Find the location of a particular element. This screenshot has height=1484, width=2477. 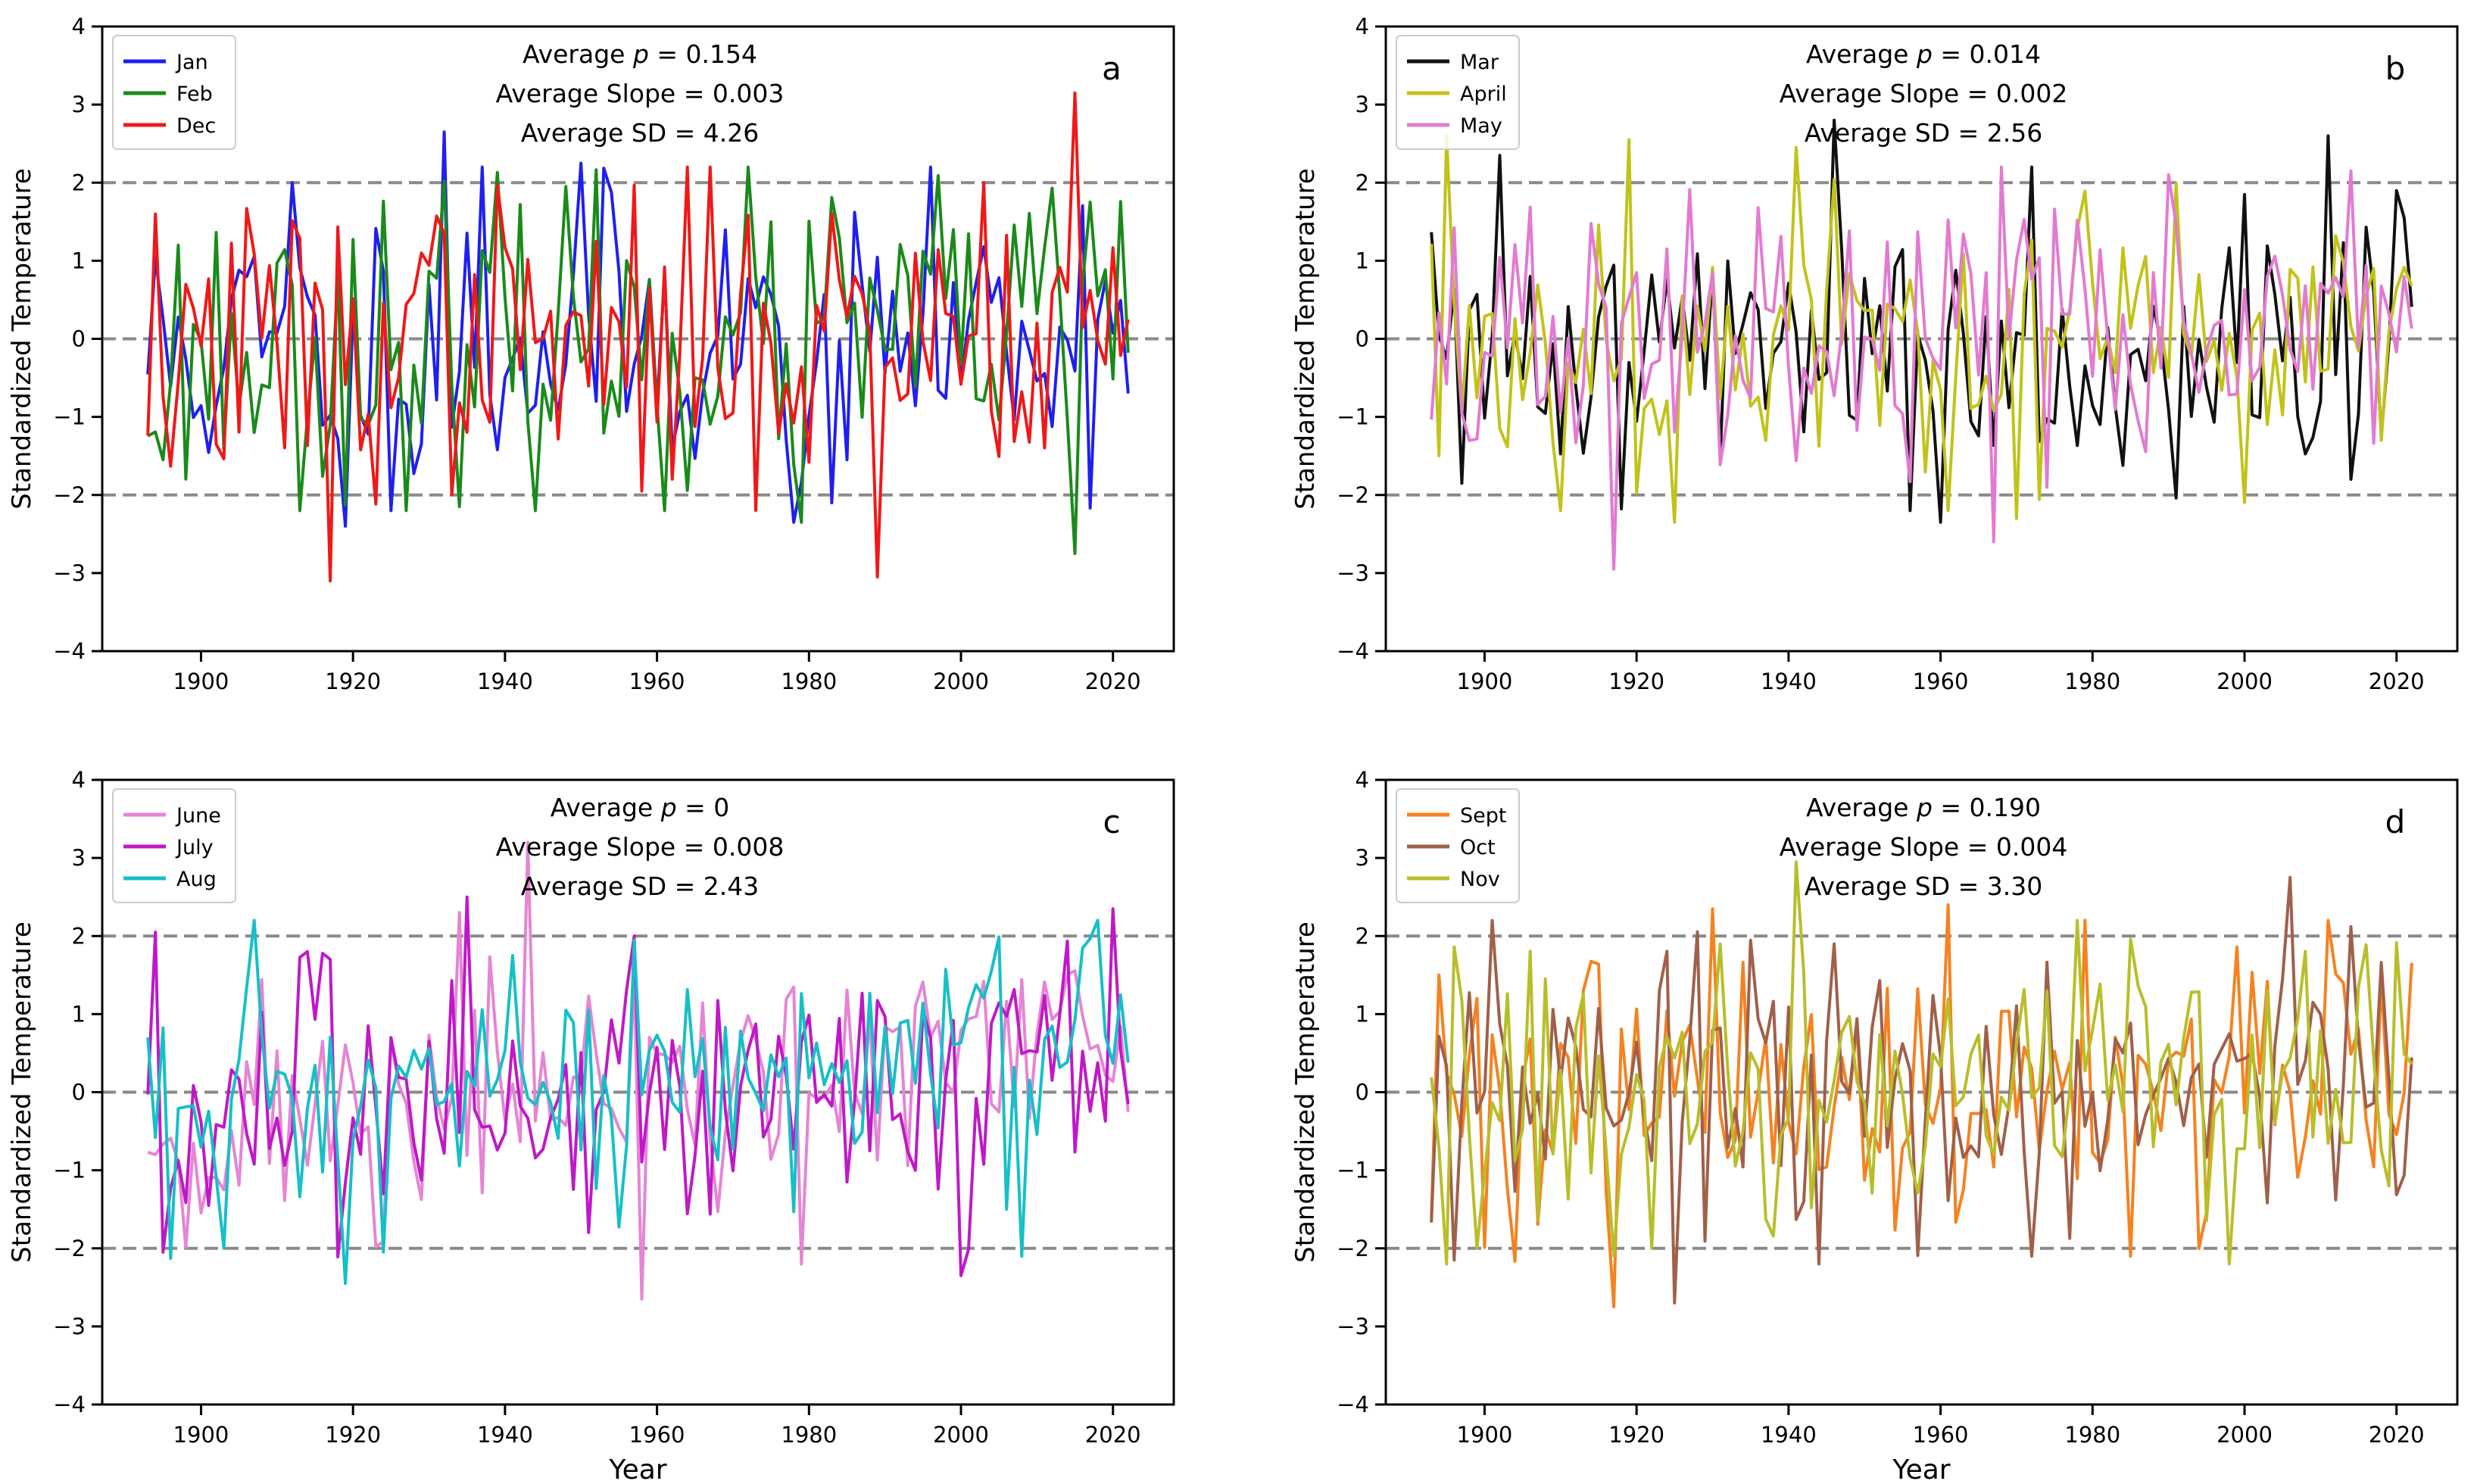

series-line-may is located at coordinates (1922, 368).